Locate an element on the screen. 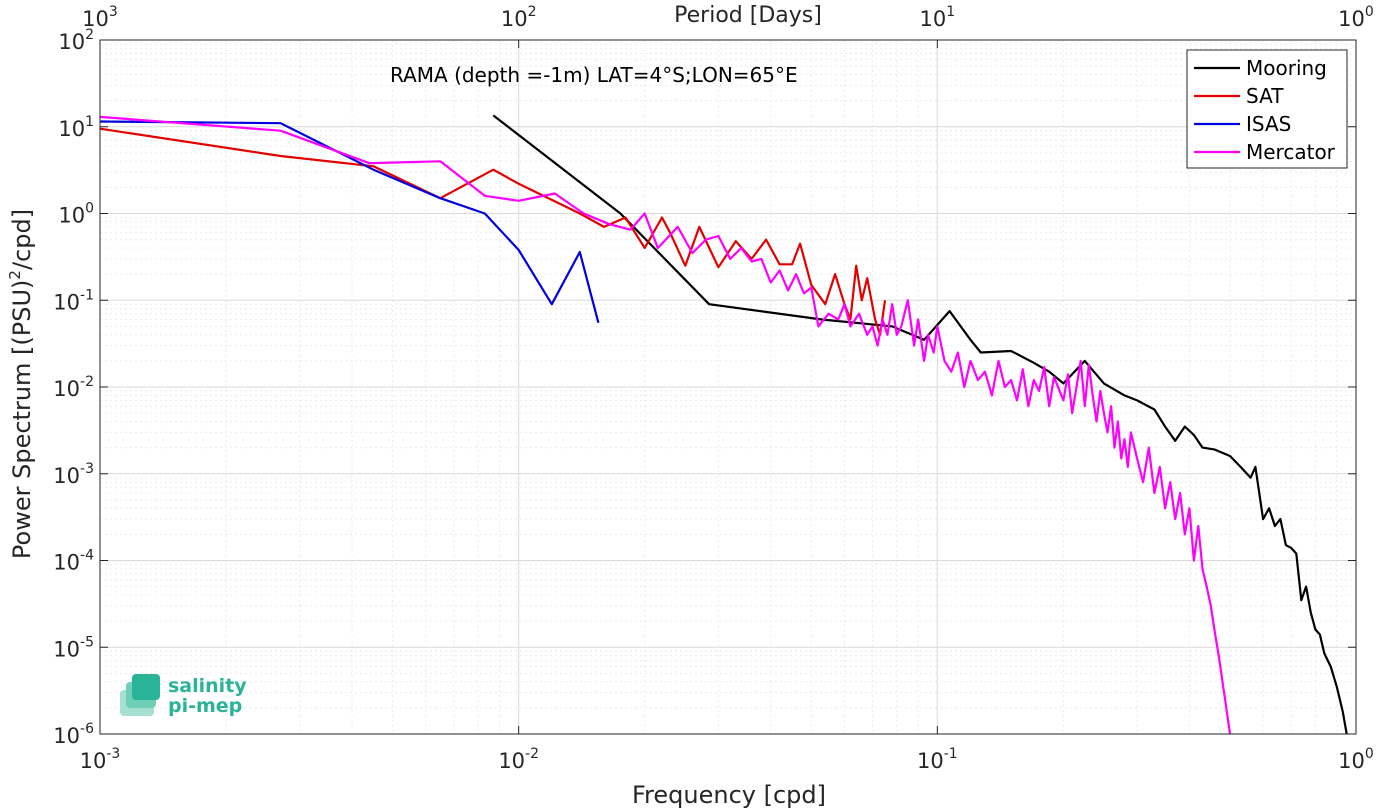 The width and height of the screenshot is (1383, 809). legend-label-mooring: Mooring is located at coordinates (1286, 68).